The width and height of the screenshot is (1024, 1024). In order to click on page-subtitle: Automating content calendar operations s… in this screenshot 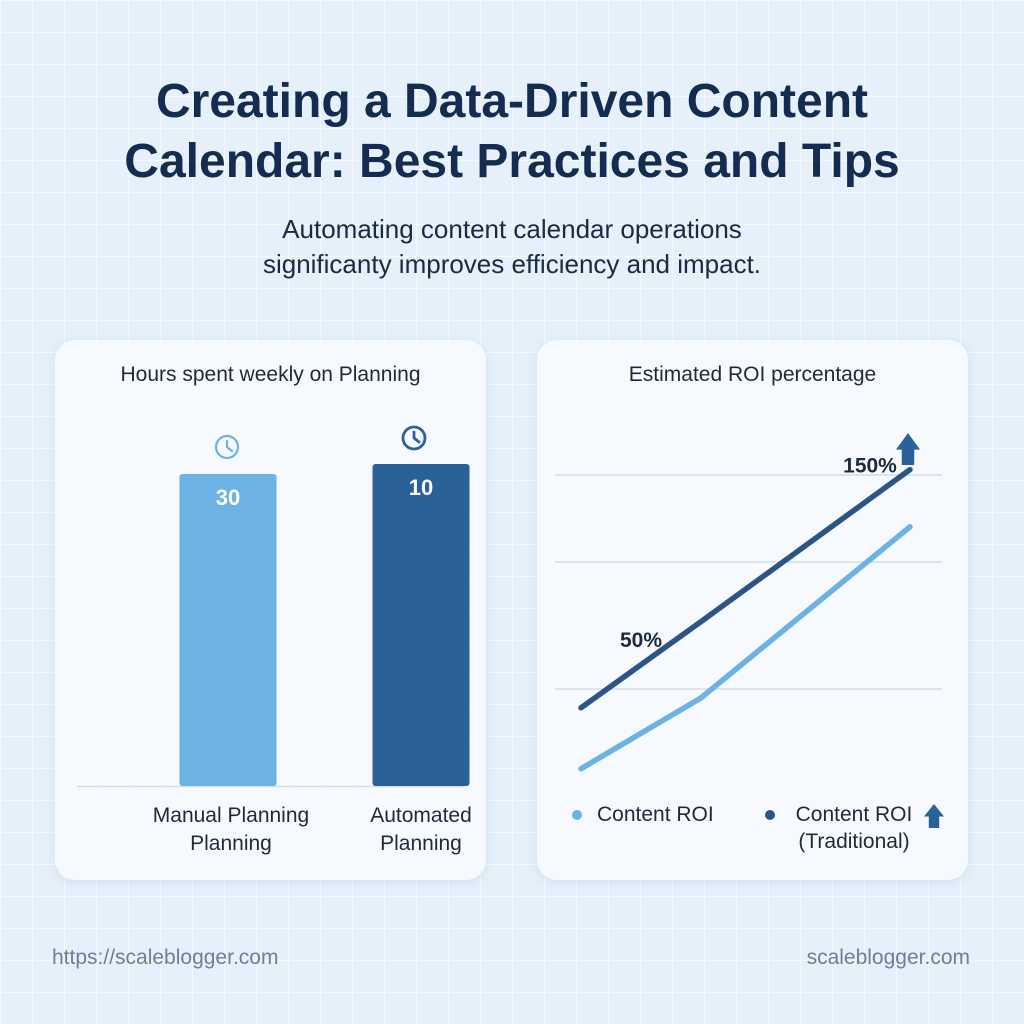, I will do `click(512, 247)`.